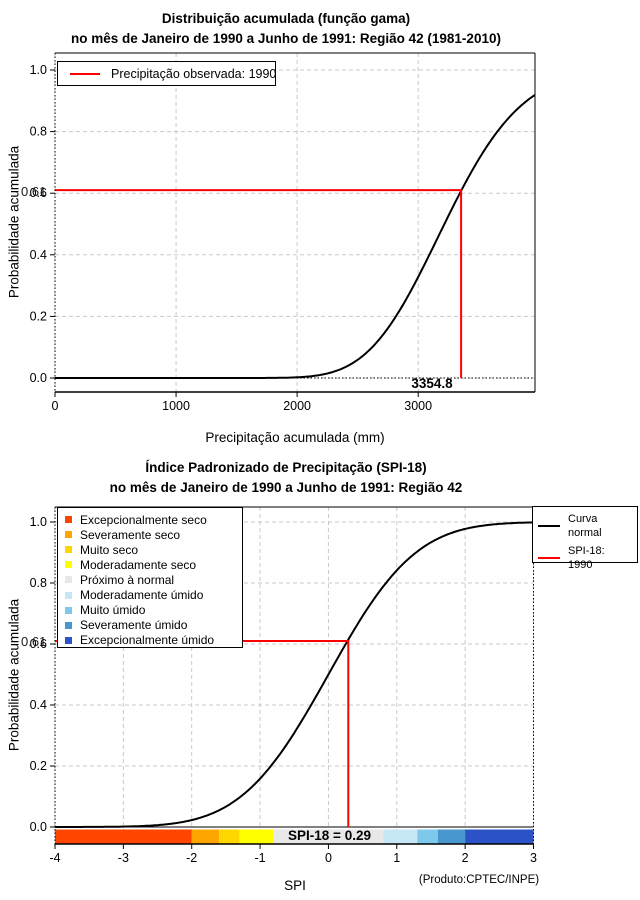 The image size is (640, 900). I want to click on spi-value-label: SPI-18 = 0.29, so click(329, 835).